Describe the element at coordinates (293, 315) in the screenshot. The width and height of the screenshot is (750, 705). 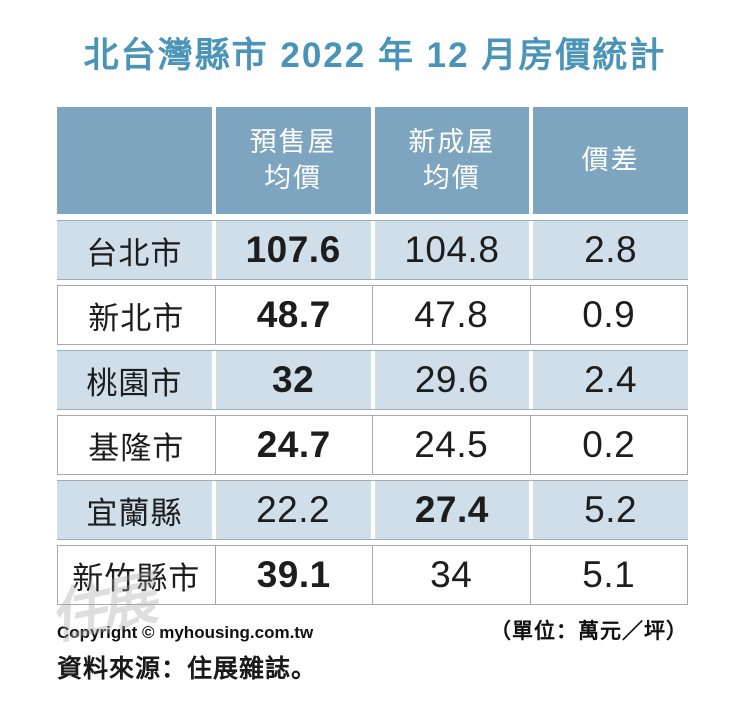
I see `presale-value: 48.7` at that location.